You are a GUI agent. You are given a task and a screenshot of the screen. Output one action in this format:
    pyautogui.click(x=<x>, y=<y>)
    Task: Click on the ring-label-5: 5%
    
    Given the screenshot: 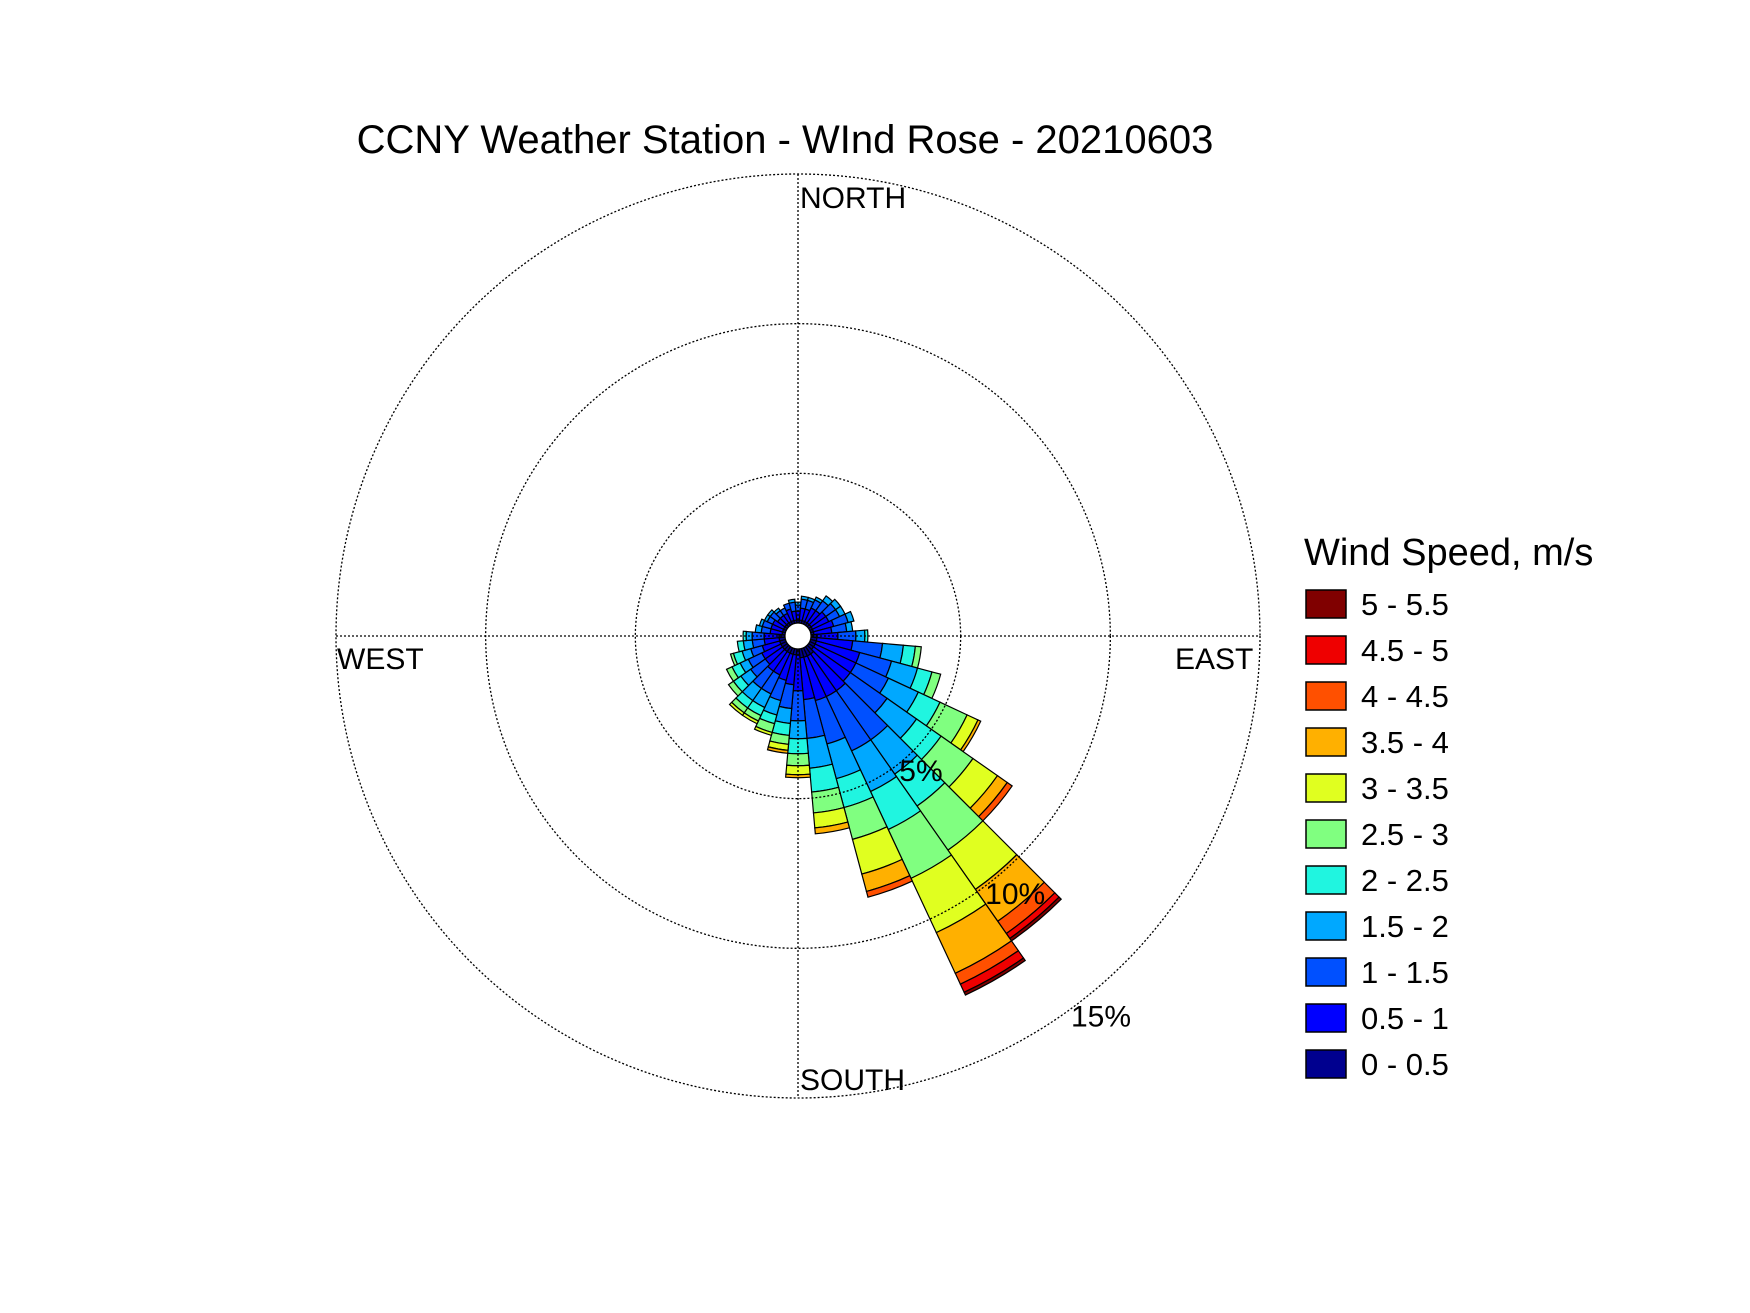 What is the action you would take?
    pyautogui.click(x=920, y=771)
    